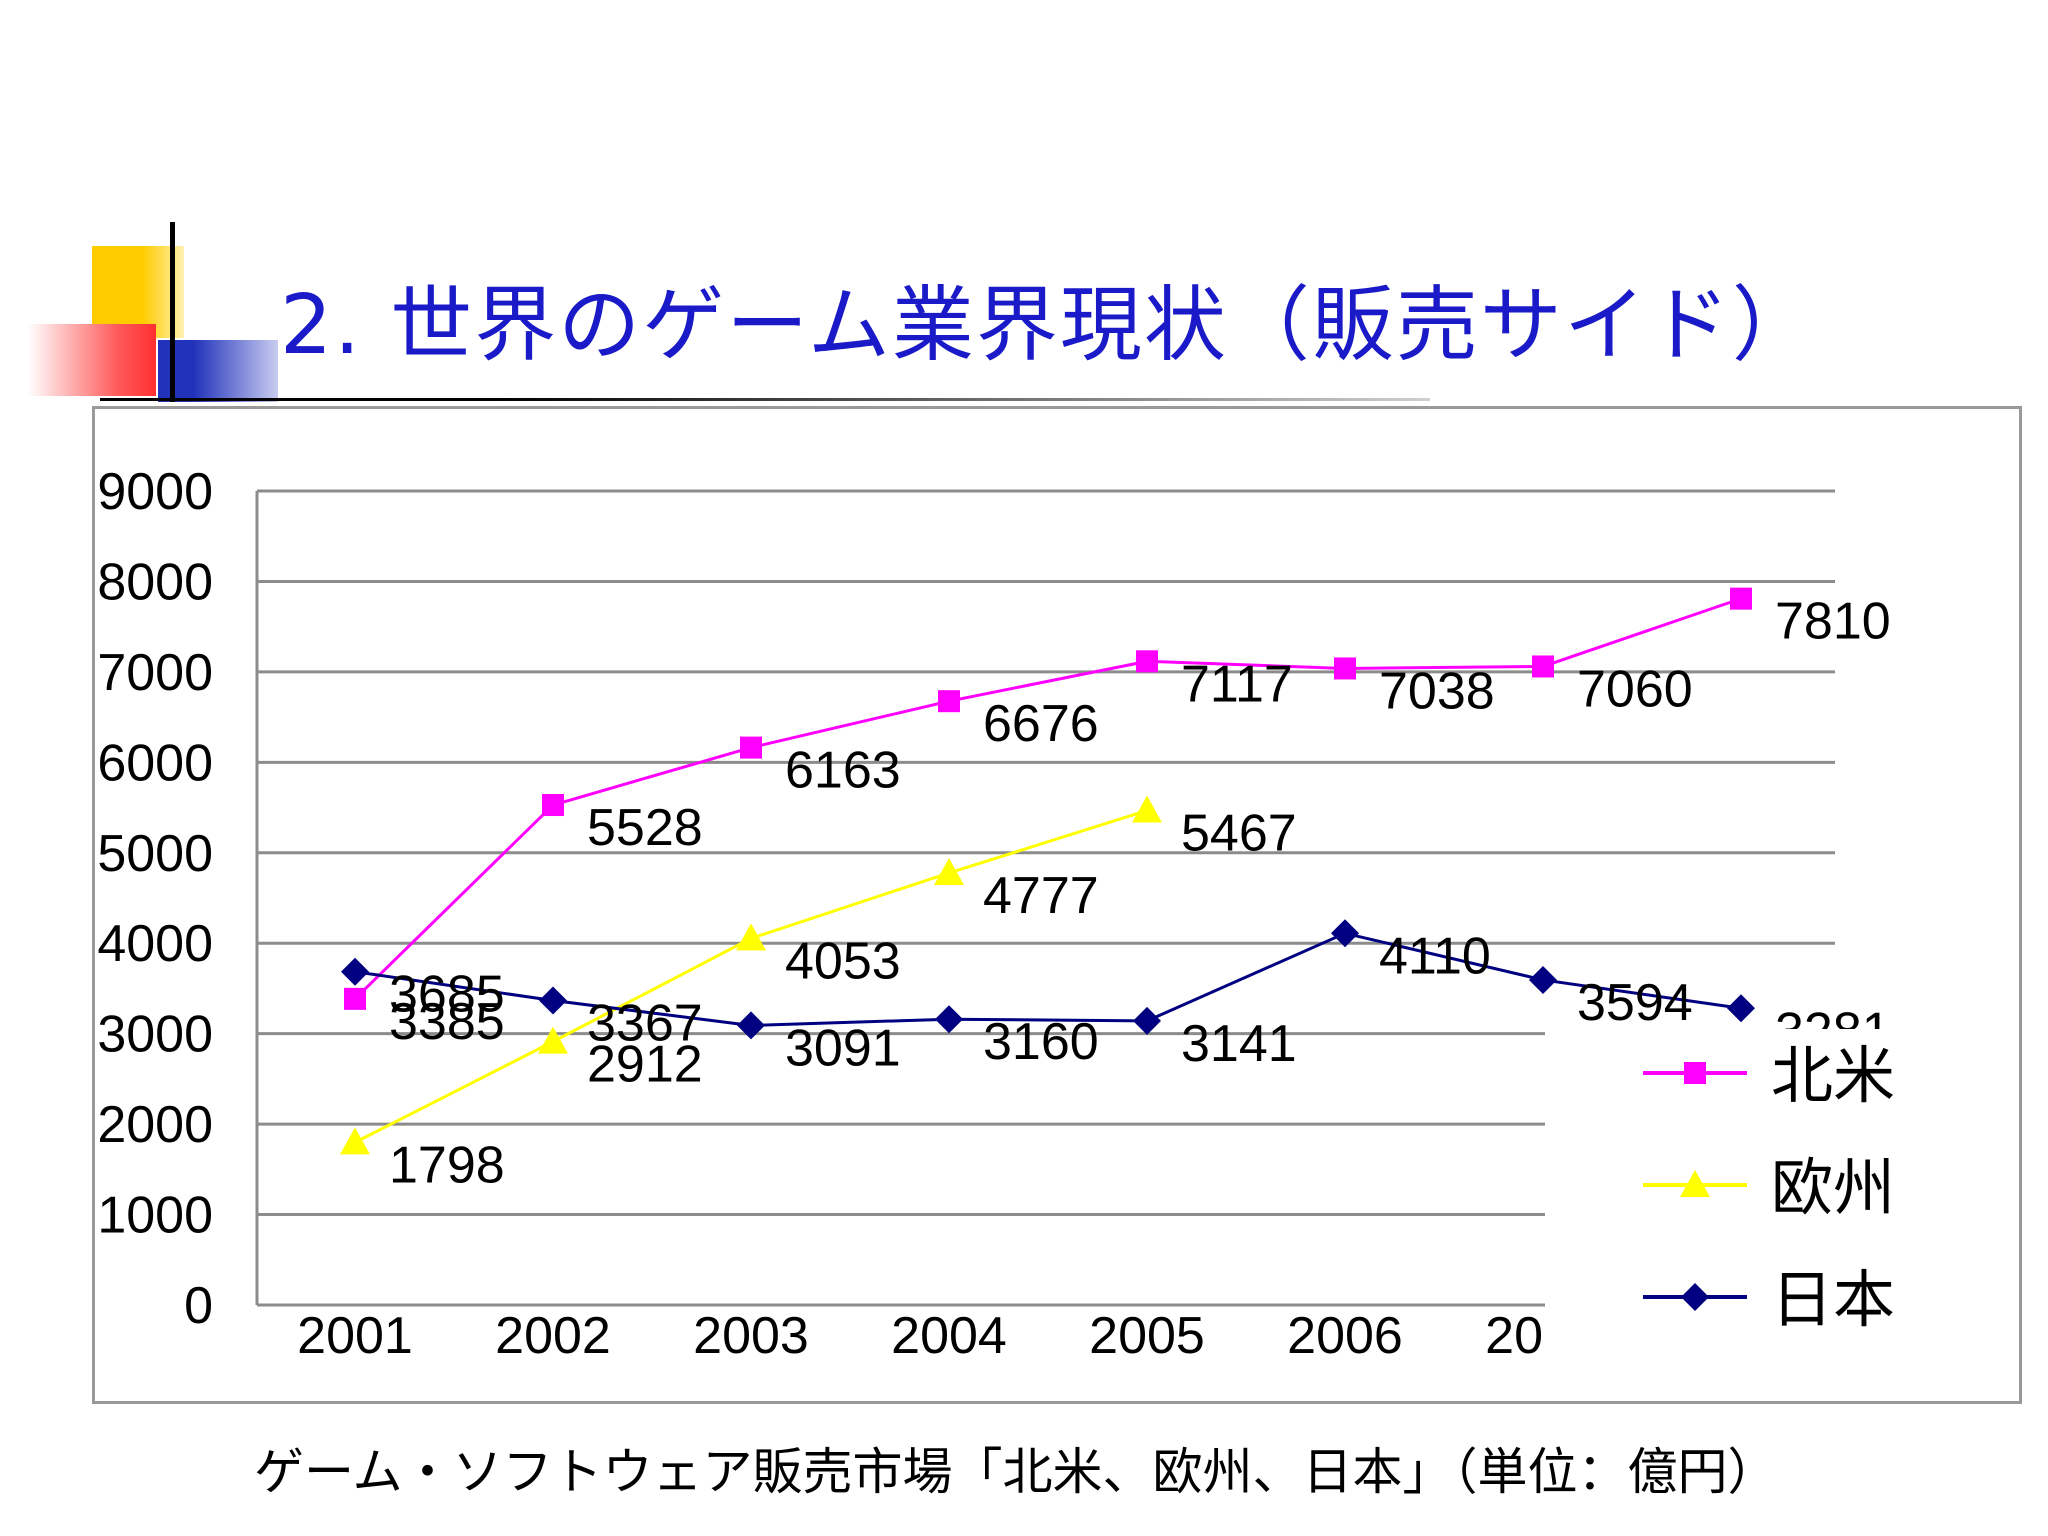 The image size is (2048, 1536). Describe the element at coordinates (843, 771) in the screenshot. I see `data-label: 6163` at that location.